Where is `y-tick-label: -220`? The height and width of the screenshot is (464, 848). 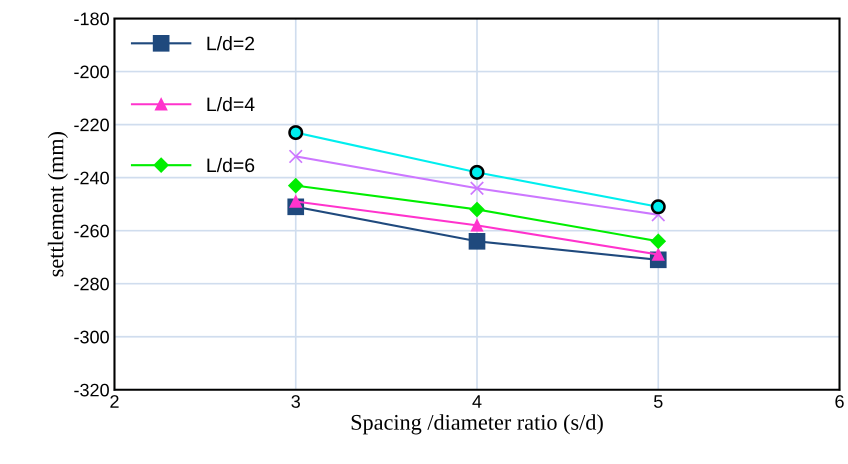 y-tick-label: -220 is located at coordinates (91, 125).